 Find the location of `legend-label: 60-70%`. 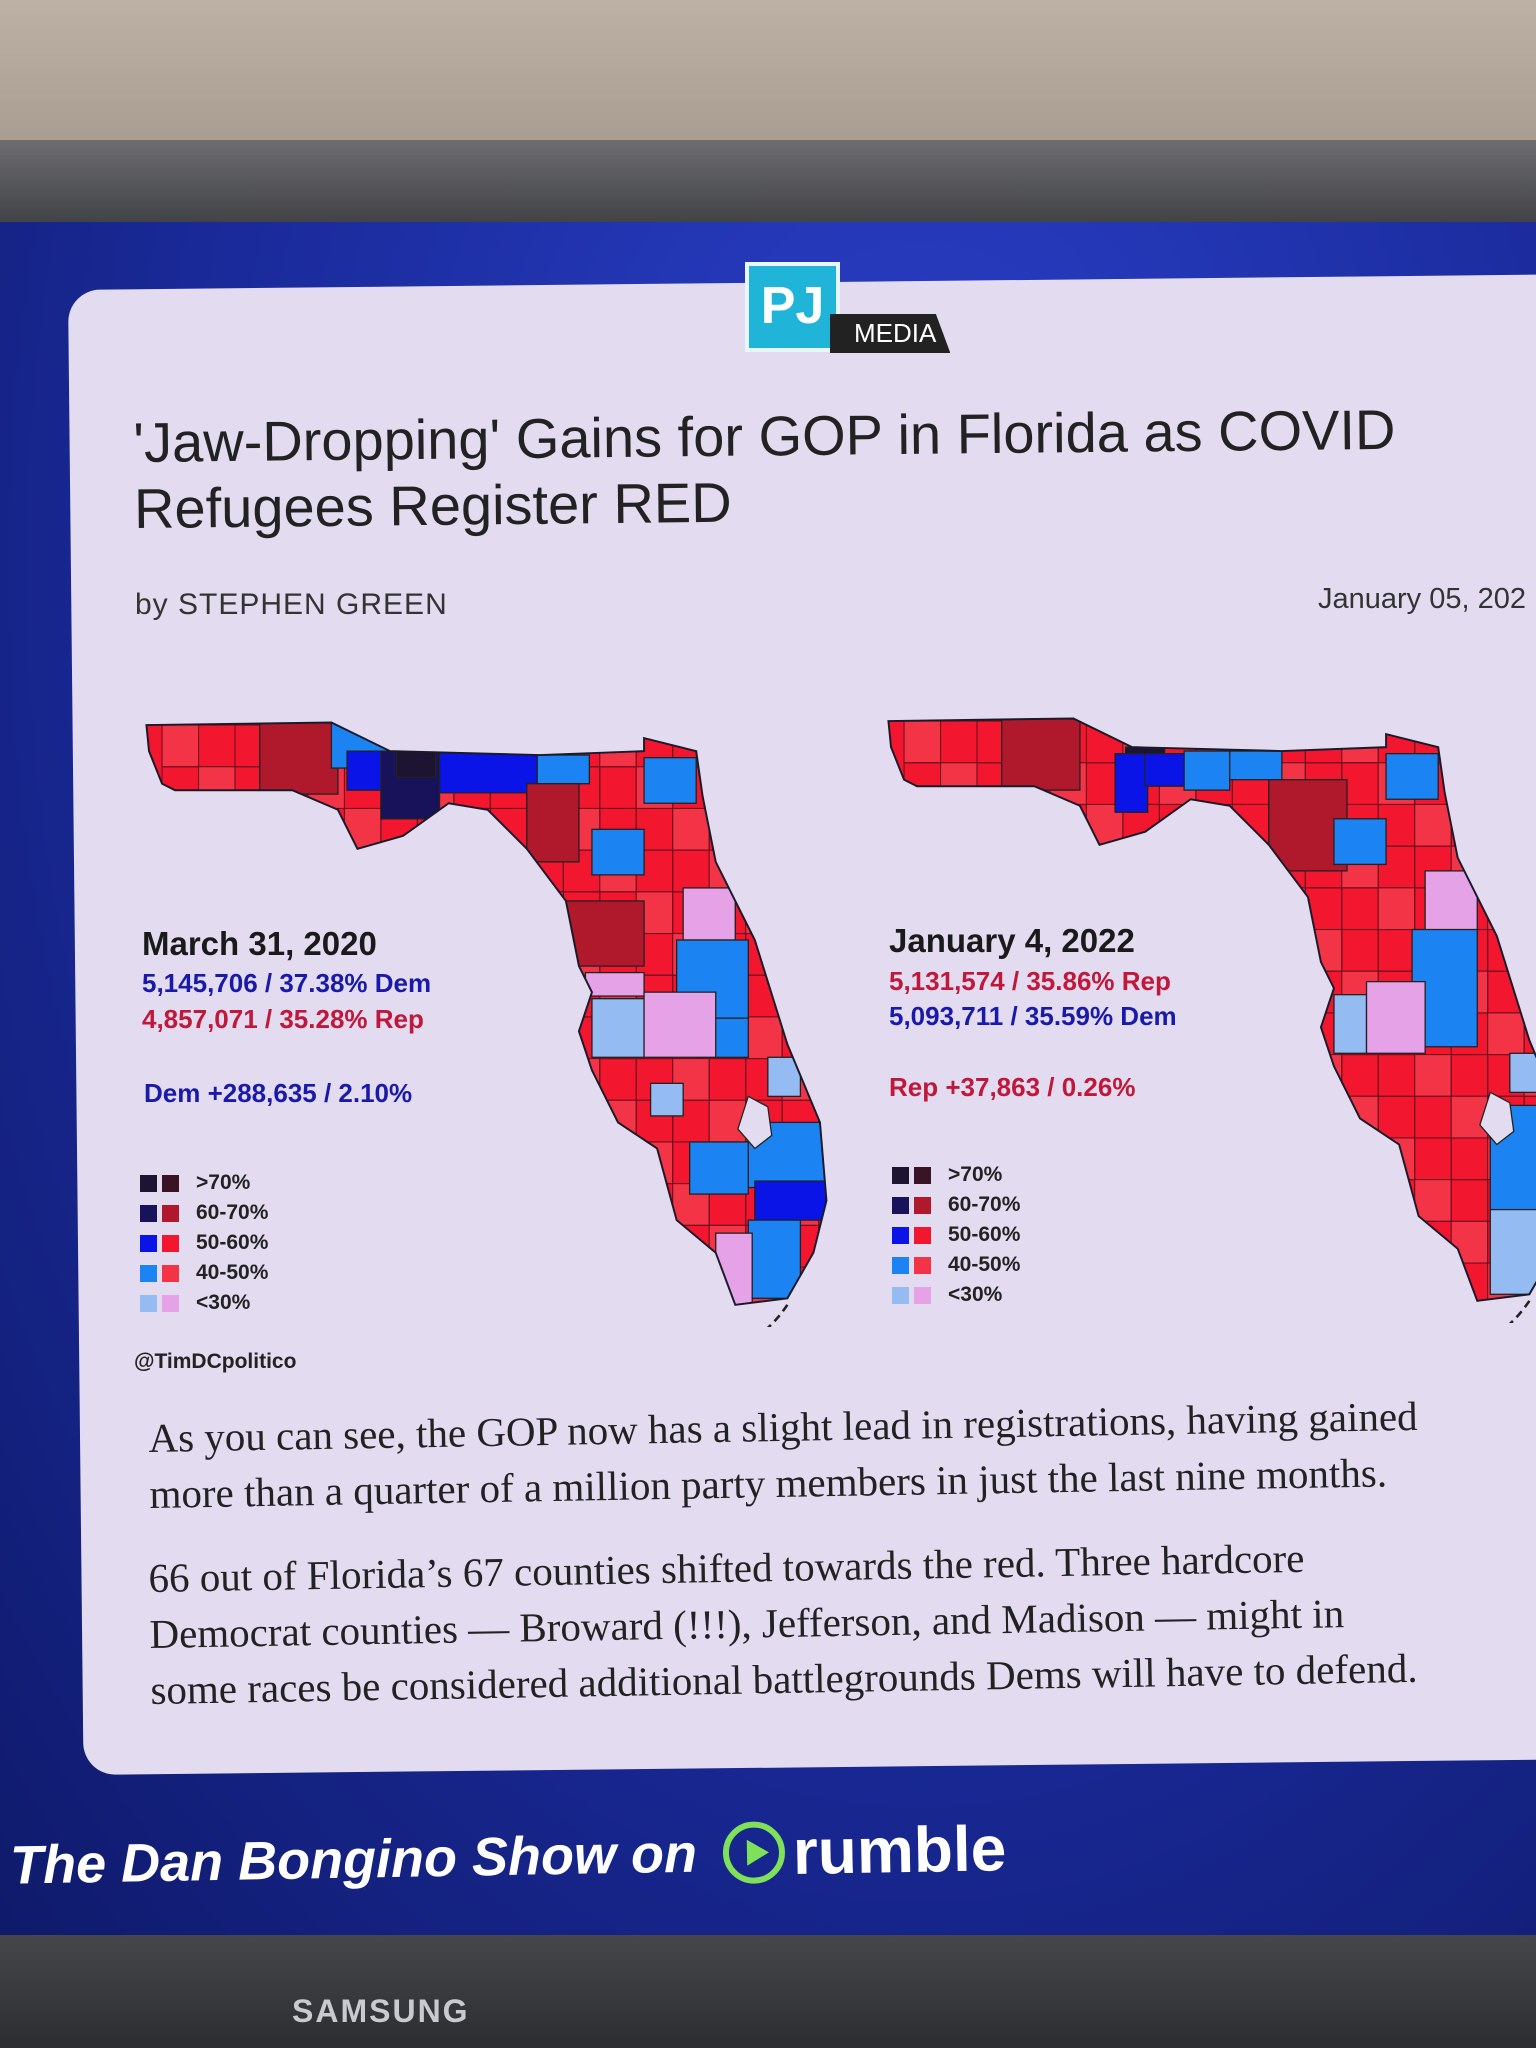

legend-label: 60-70% is located at coordinates (232, 1212).